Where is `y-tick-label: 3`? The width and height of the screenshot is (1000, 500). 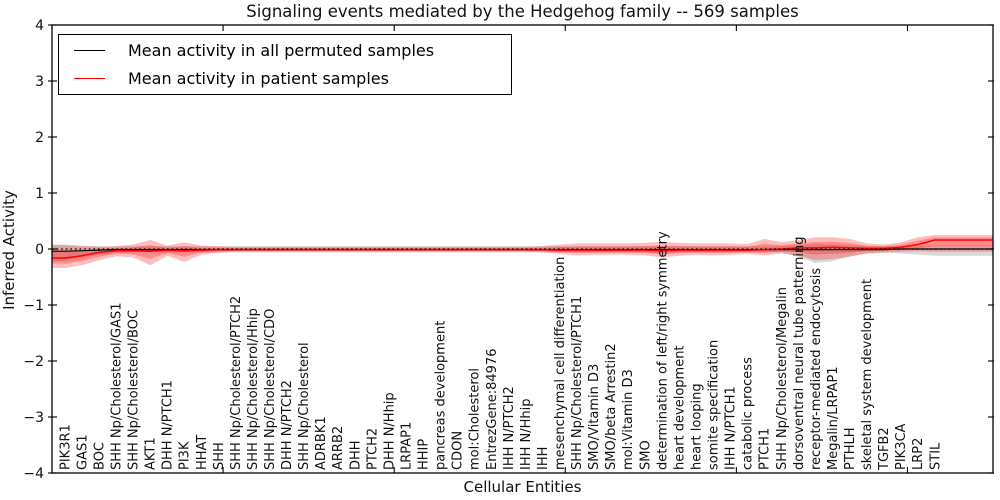
y-tick-label: 3 is located at coordinates (39, 82).